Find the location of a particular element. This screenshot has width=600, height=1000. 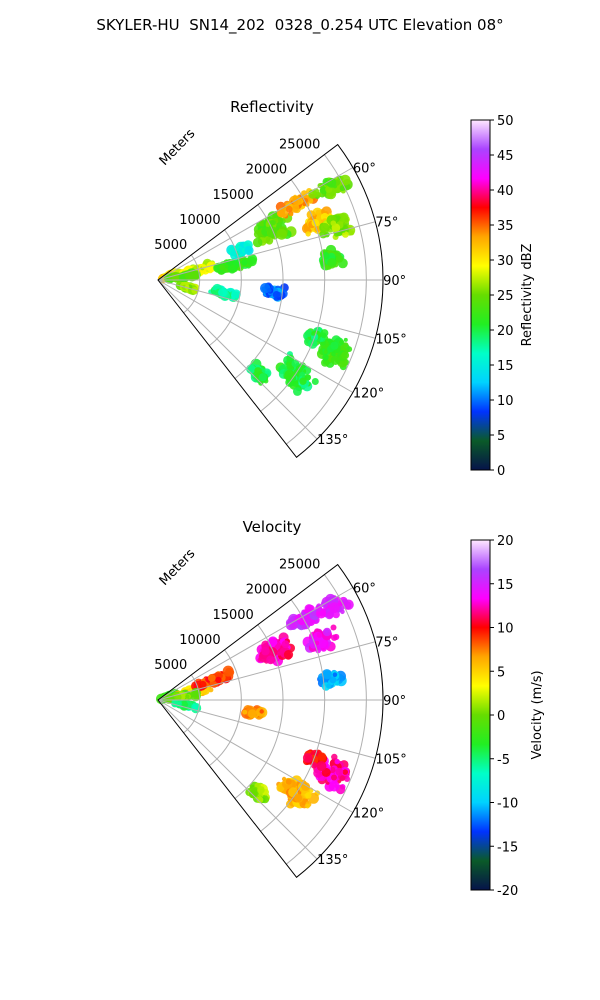

sector-fill is located at coordinates (270, 301).